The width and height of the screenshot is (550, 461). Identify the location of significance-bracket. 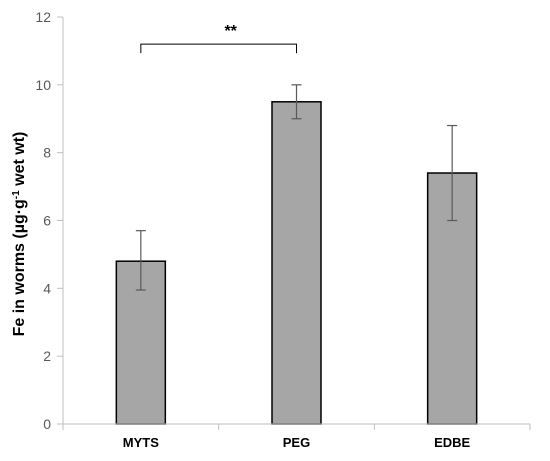
(218, 48).